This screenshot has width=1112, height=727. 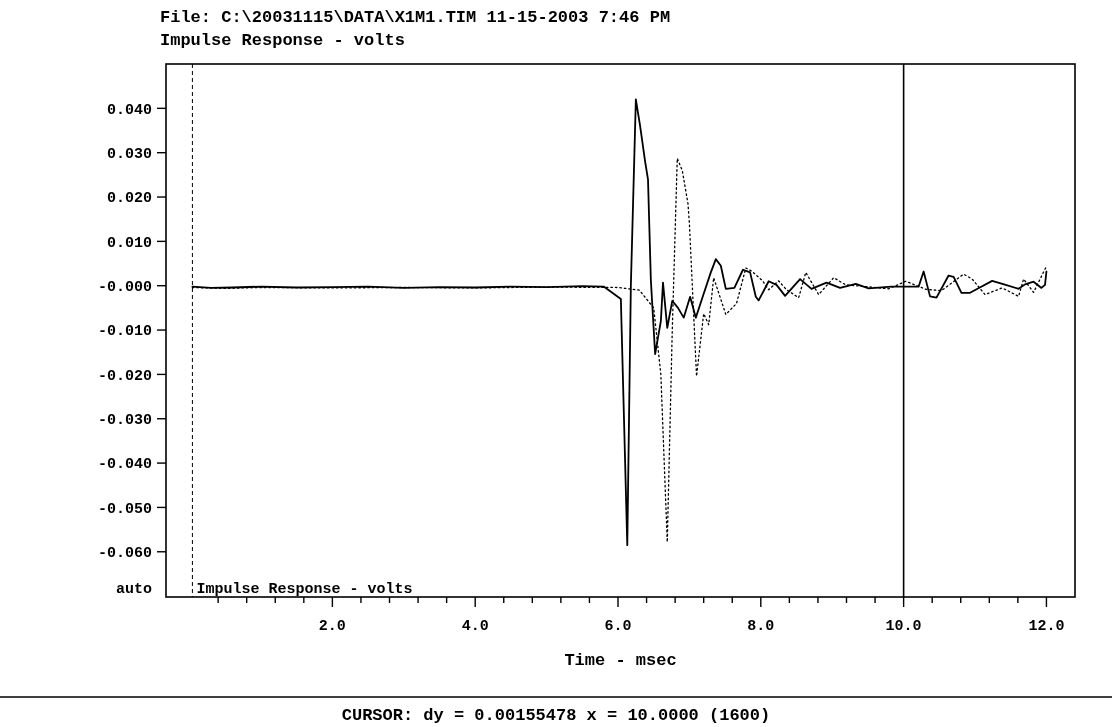 I want to click on annotation: Impulse Response - volts, so click(x=304, y=589).